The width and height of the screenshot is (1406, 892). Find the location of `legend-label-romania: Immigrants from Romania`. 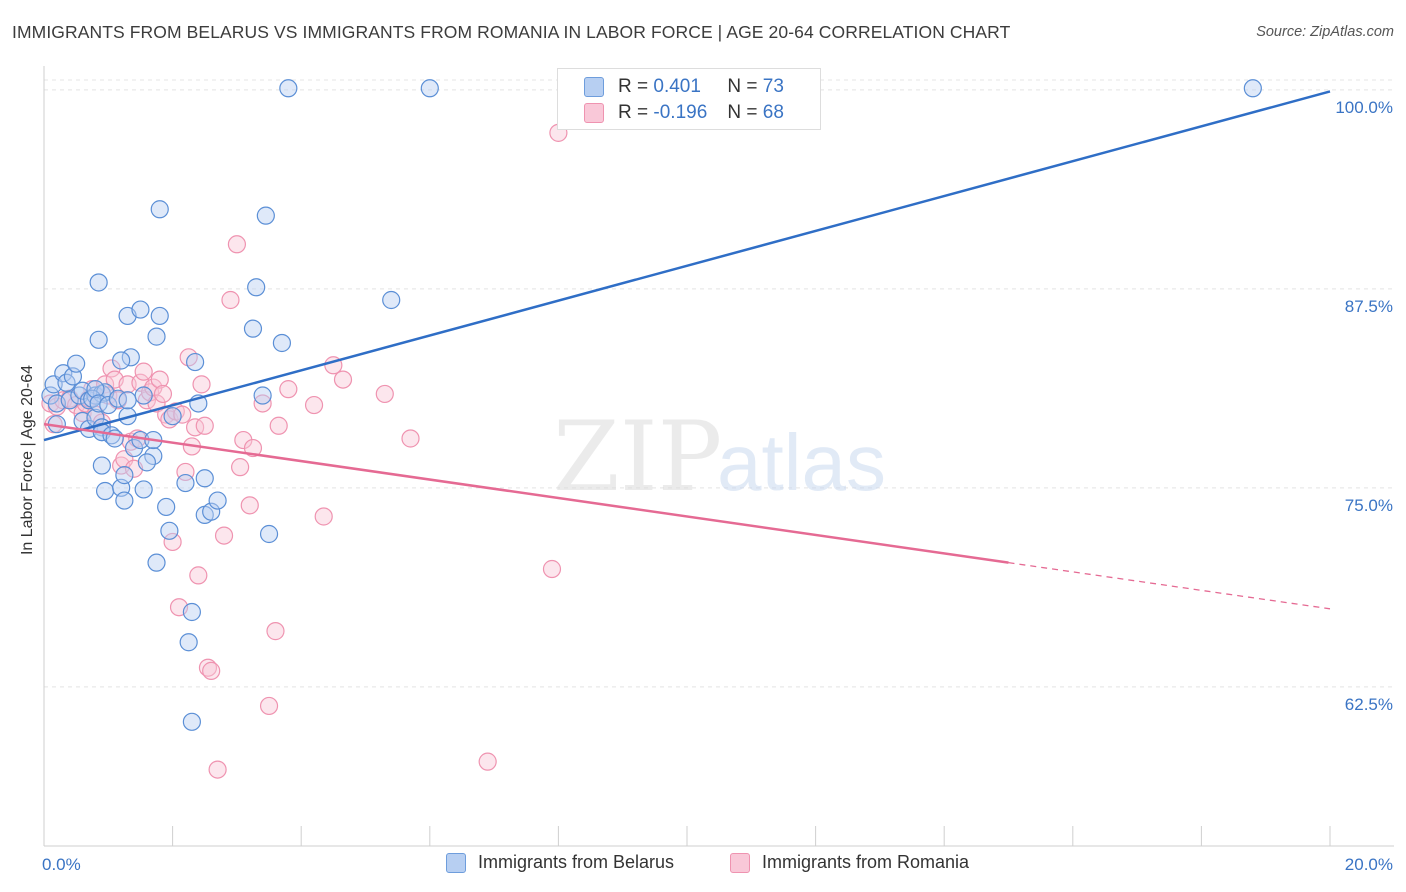

legend-label-romania: Immigrants from Romania is located at coordinates (866, 862).